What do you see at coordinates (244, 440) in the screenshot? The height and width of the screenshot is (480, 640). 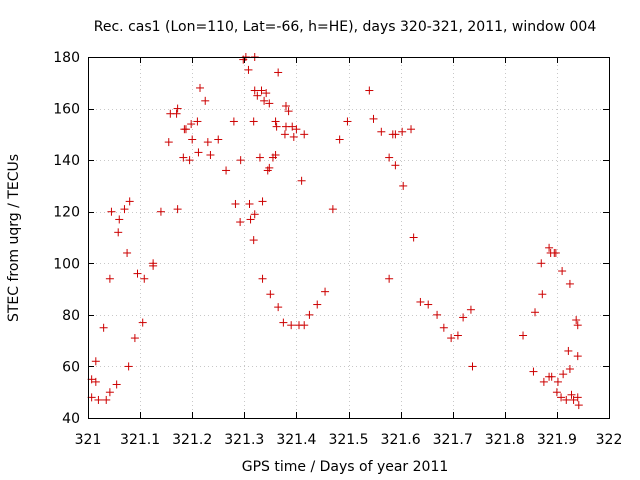 I see `x-tick-label: 321.3` at bounding box center [244, 440].